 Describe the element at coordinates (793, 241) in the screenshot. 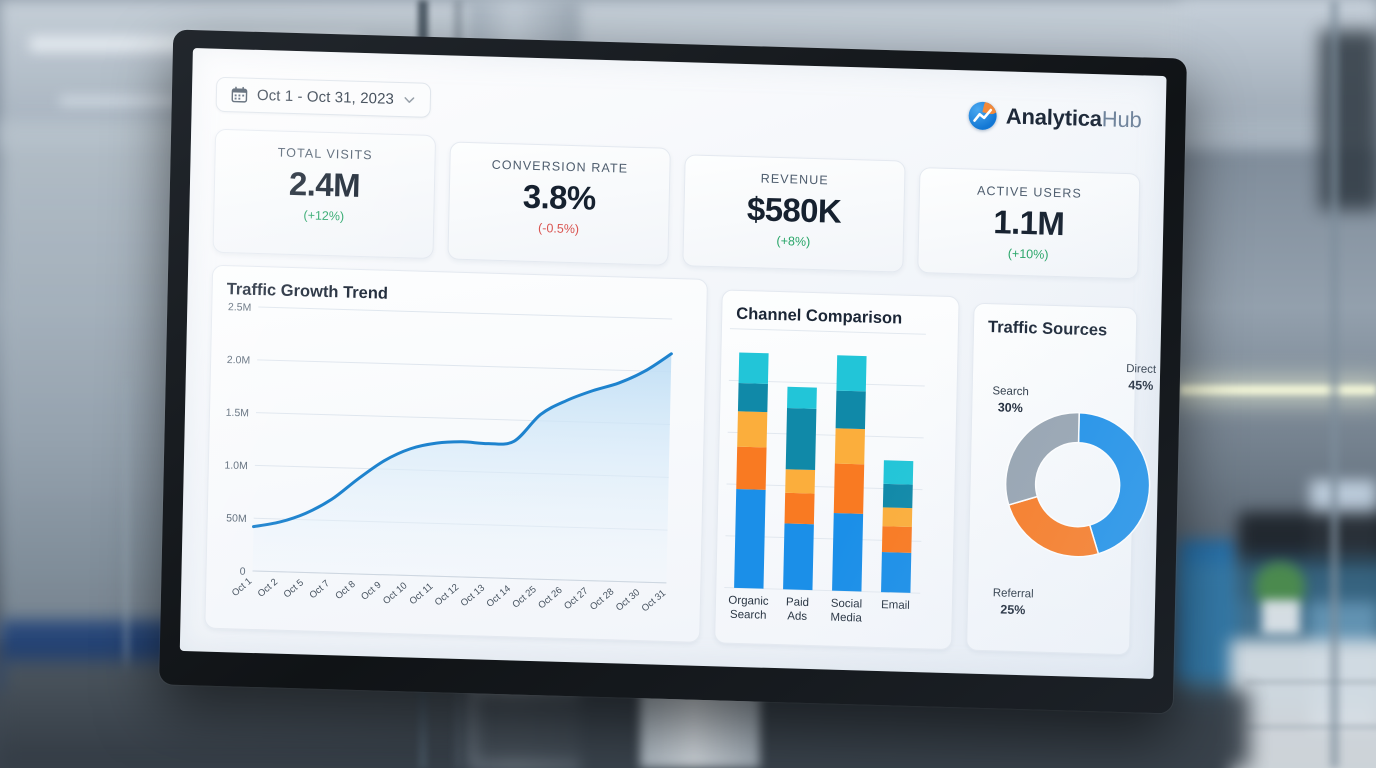

I see `kpi-delta: (+8%)` at that location.